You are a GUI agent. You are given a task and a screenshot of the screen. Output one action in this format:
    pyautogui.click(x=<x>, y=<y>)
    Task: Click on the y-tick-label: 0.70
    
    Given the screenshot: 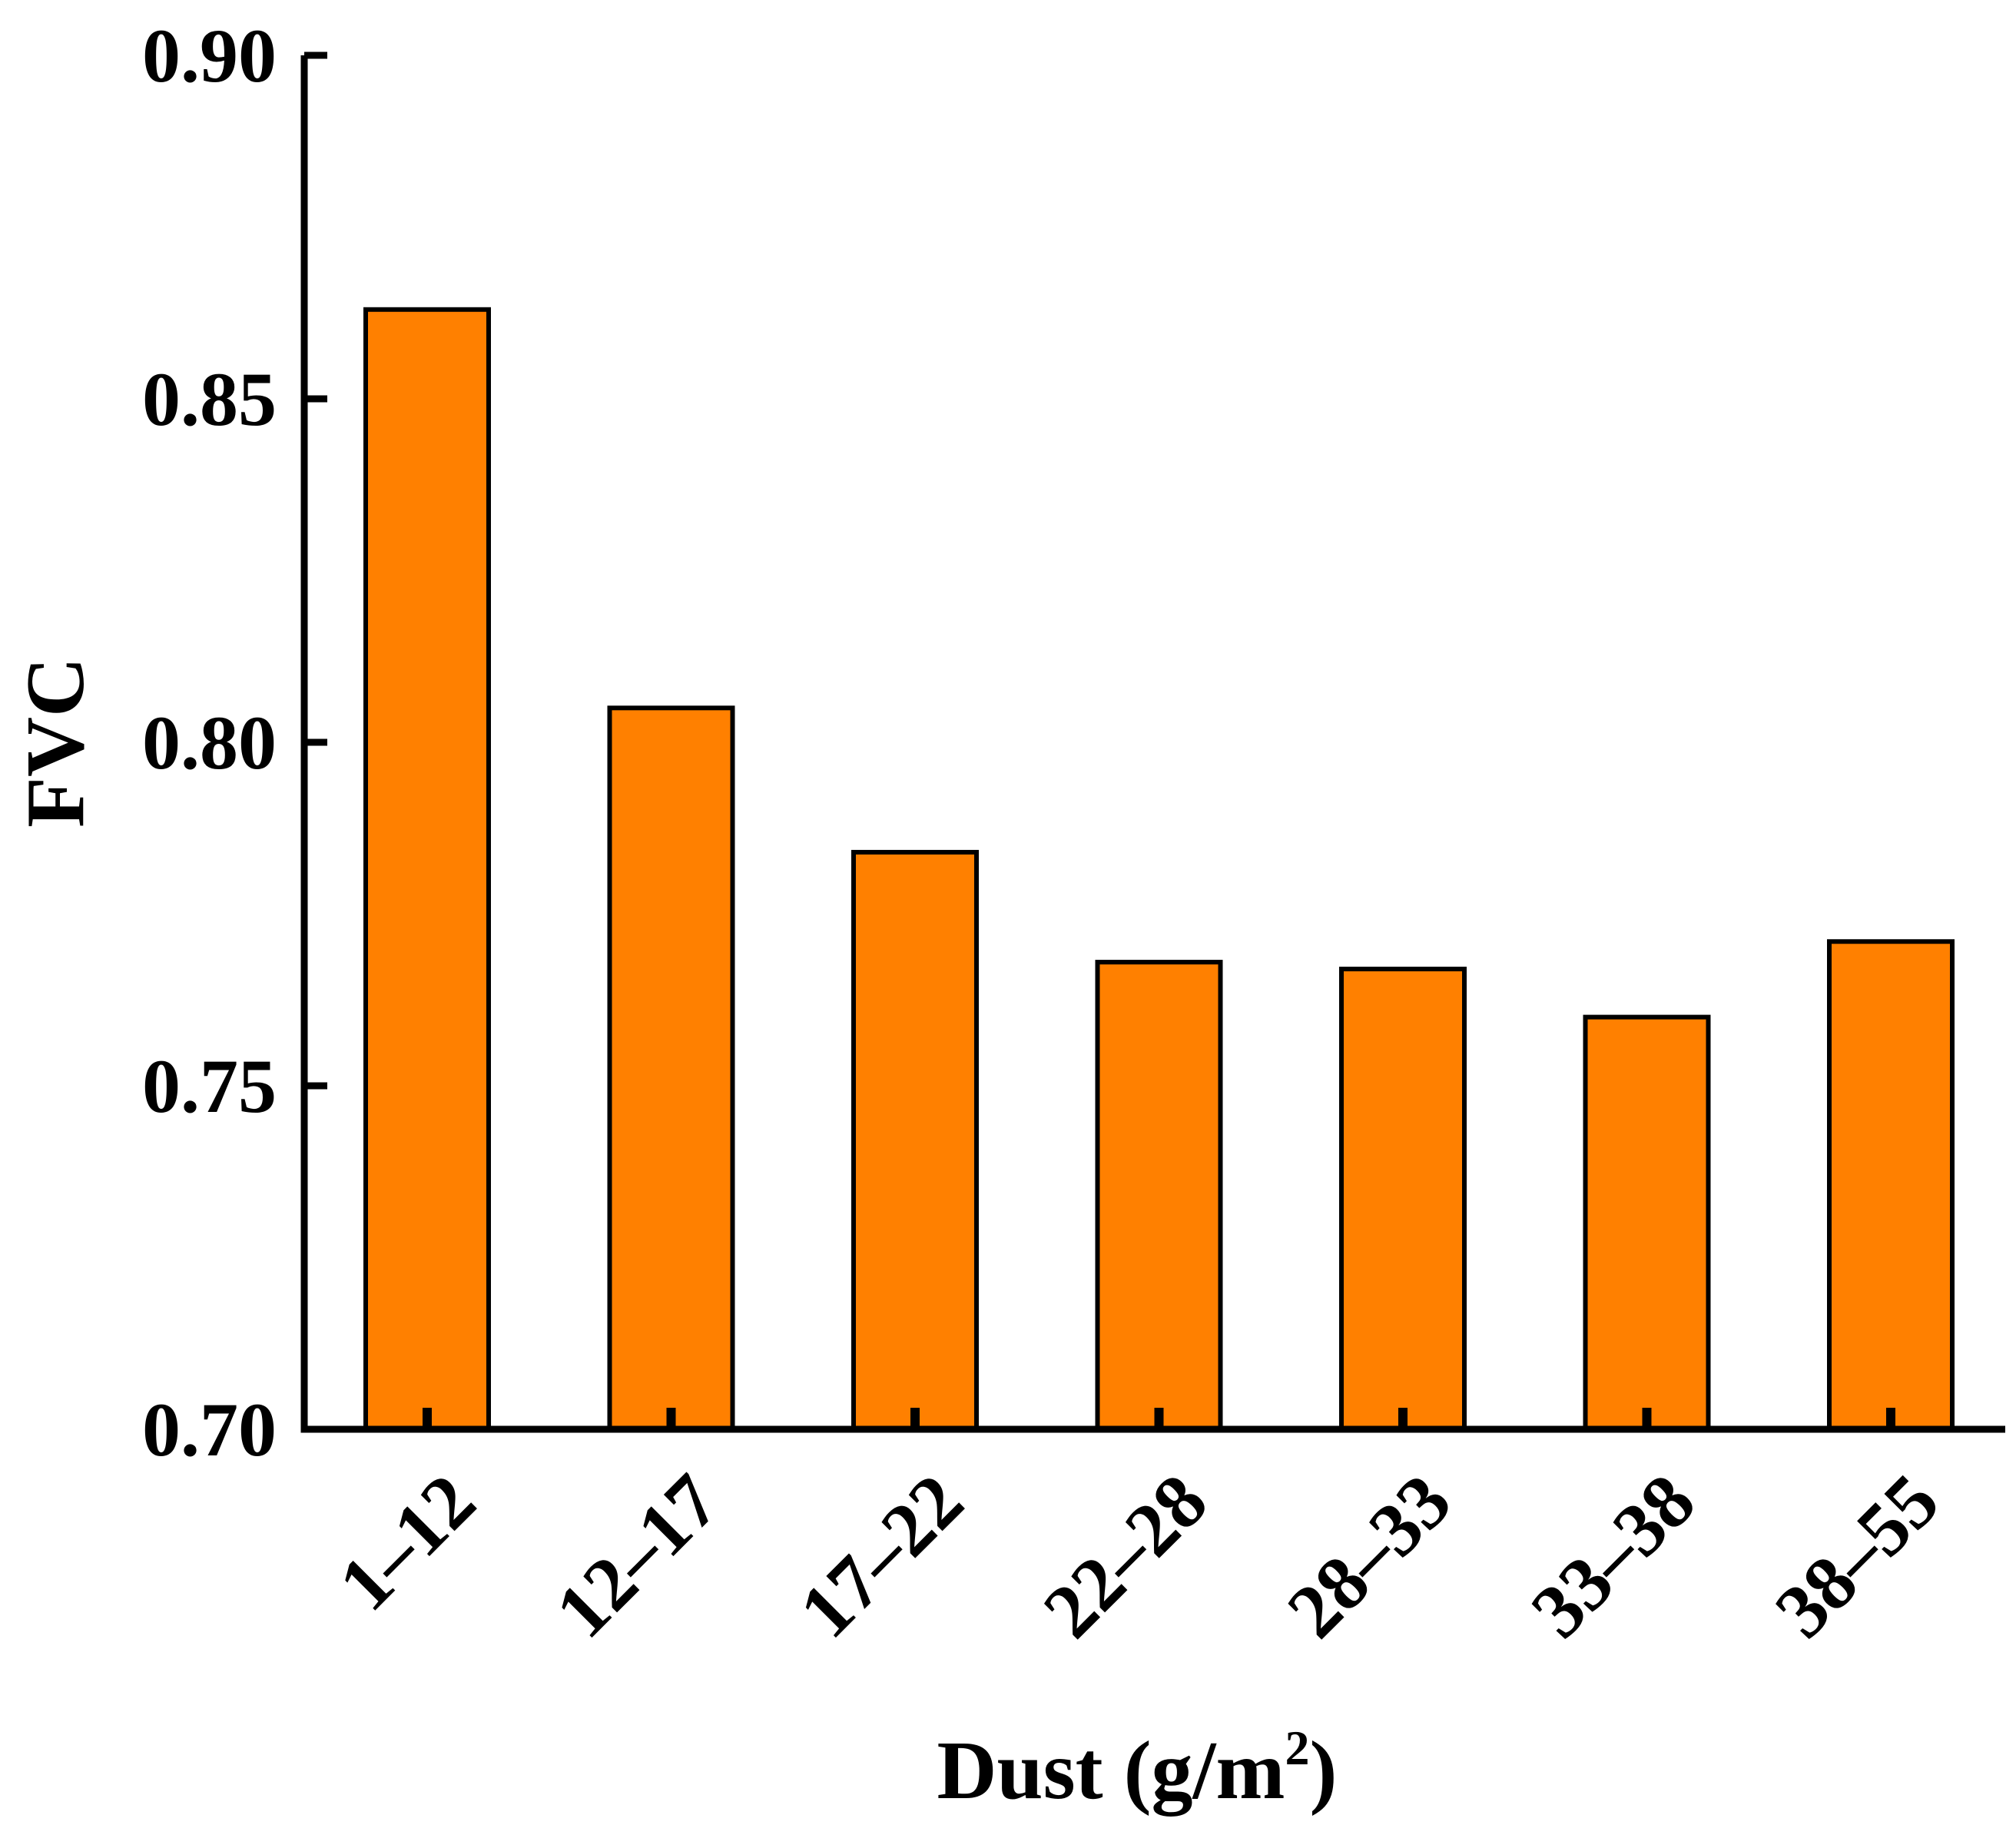 What is the action you would take?
    pyautogui.click(x=210, y=1429)
    